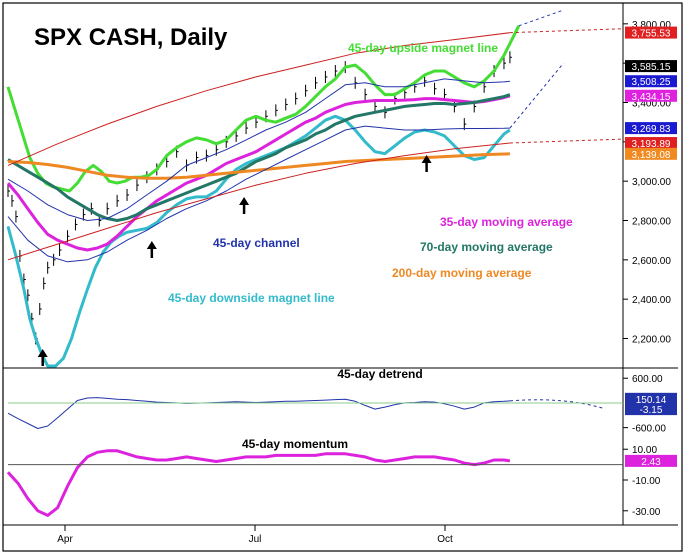 The height and width of the screenshot is (554, 685). What do you see at coordinates (256, 243) in the screenshot?
I see `annotation-45-day-channel: 45-day channel` at bounding box center [256, 243].